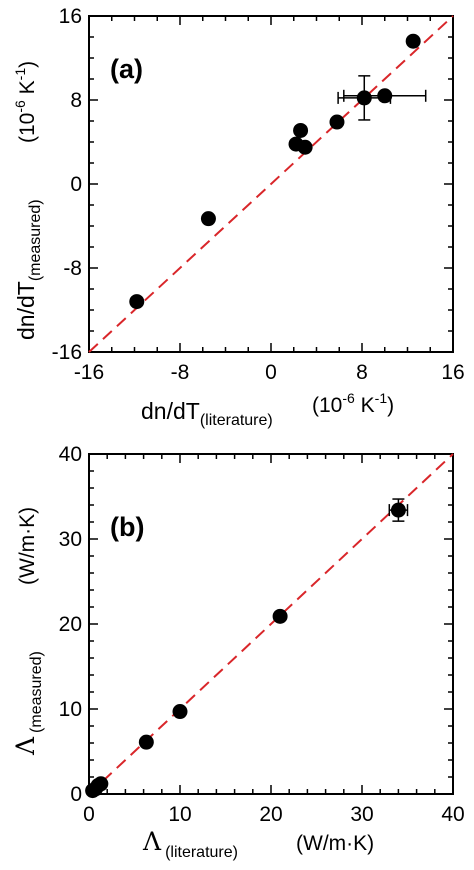 This screenshot has width=474, height=870. Describe the element at coordinates (353, 403) in the screenshot. I see `panel-a-xlabel-unit: (10-6 K-1)` at that location.